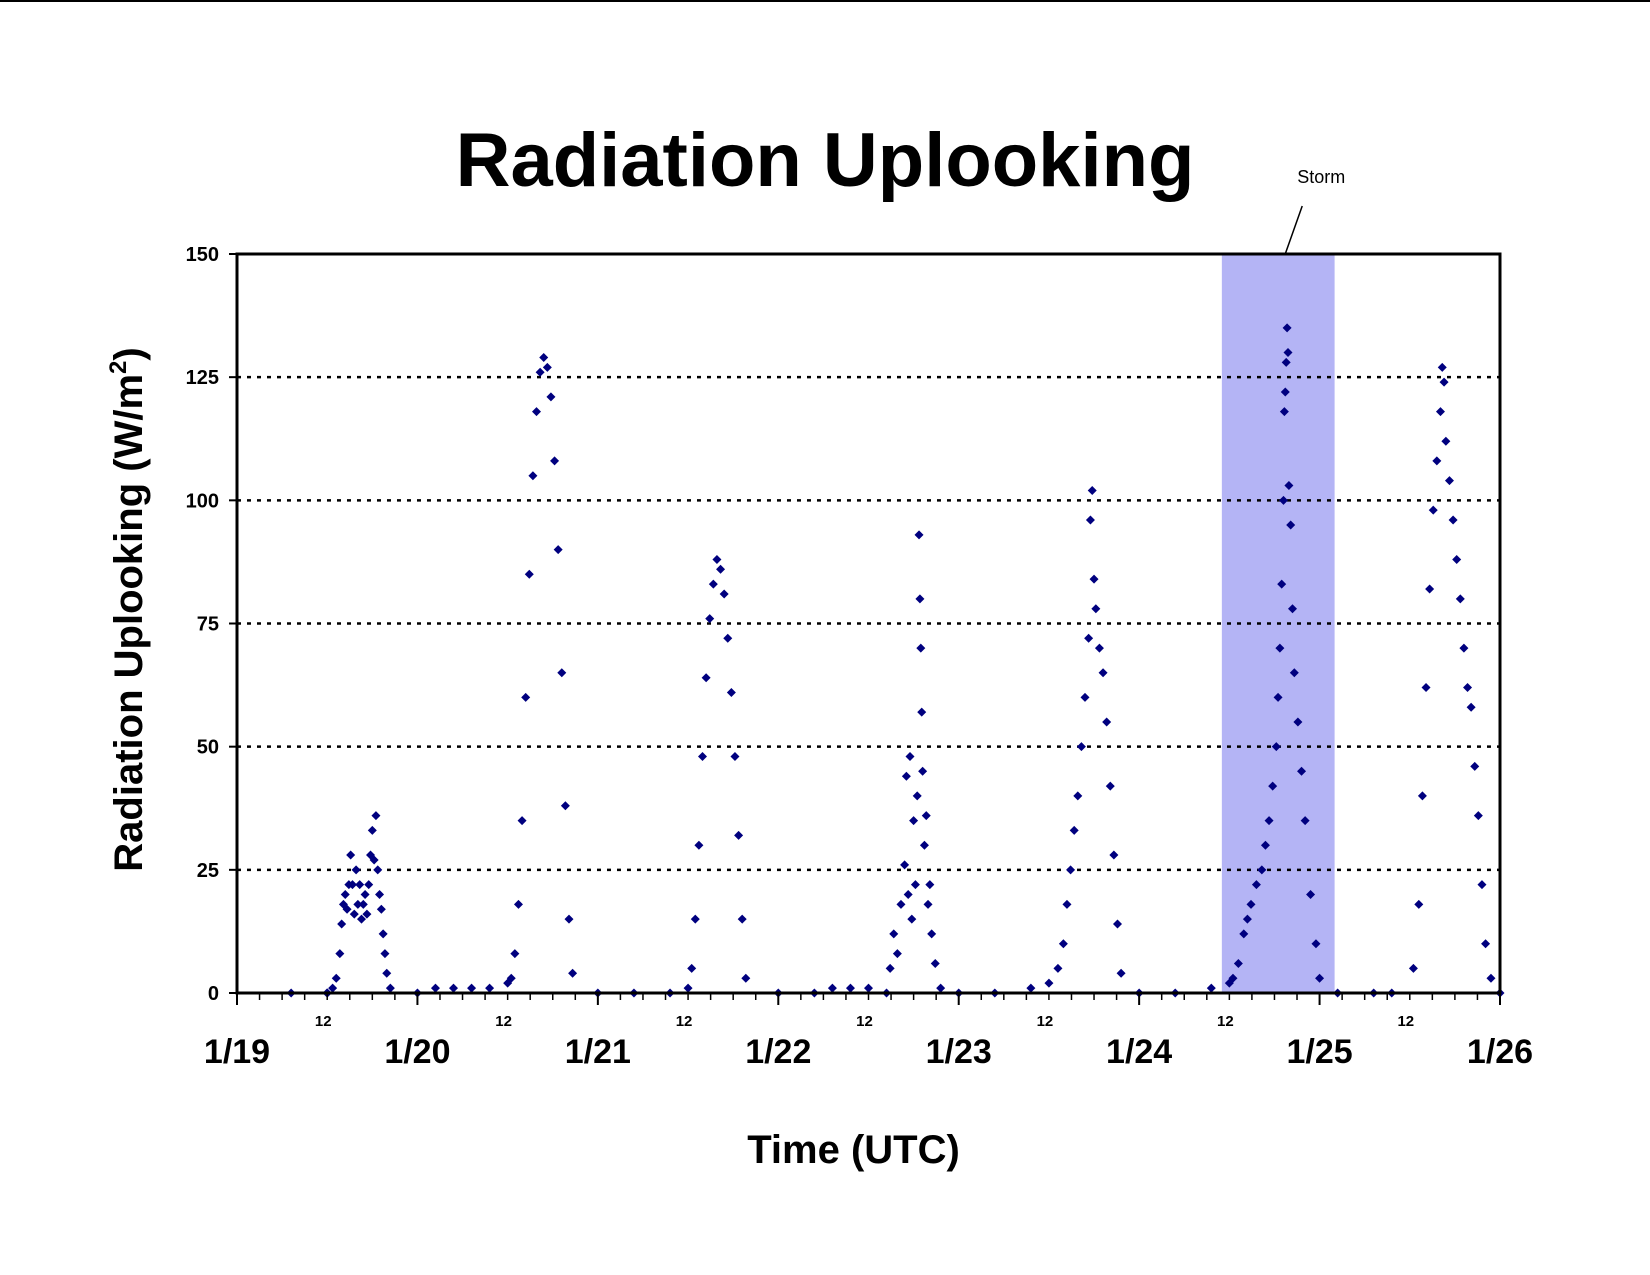 This screenshot has height=1275, width=1650. What do you see at coordinates (1319, 1052) in the screenshot?
I see `x-tick-label: 1/25` at bounding box center [1319, 1052].